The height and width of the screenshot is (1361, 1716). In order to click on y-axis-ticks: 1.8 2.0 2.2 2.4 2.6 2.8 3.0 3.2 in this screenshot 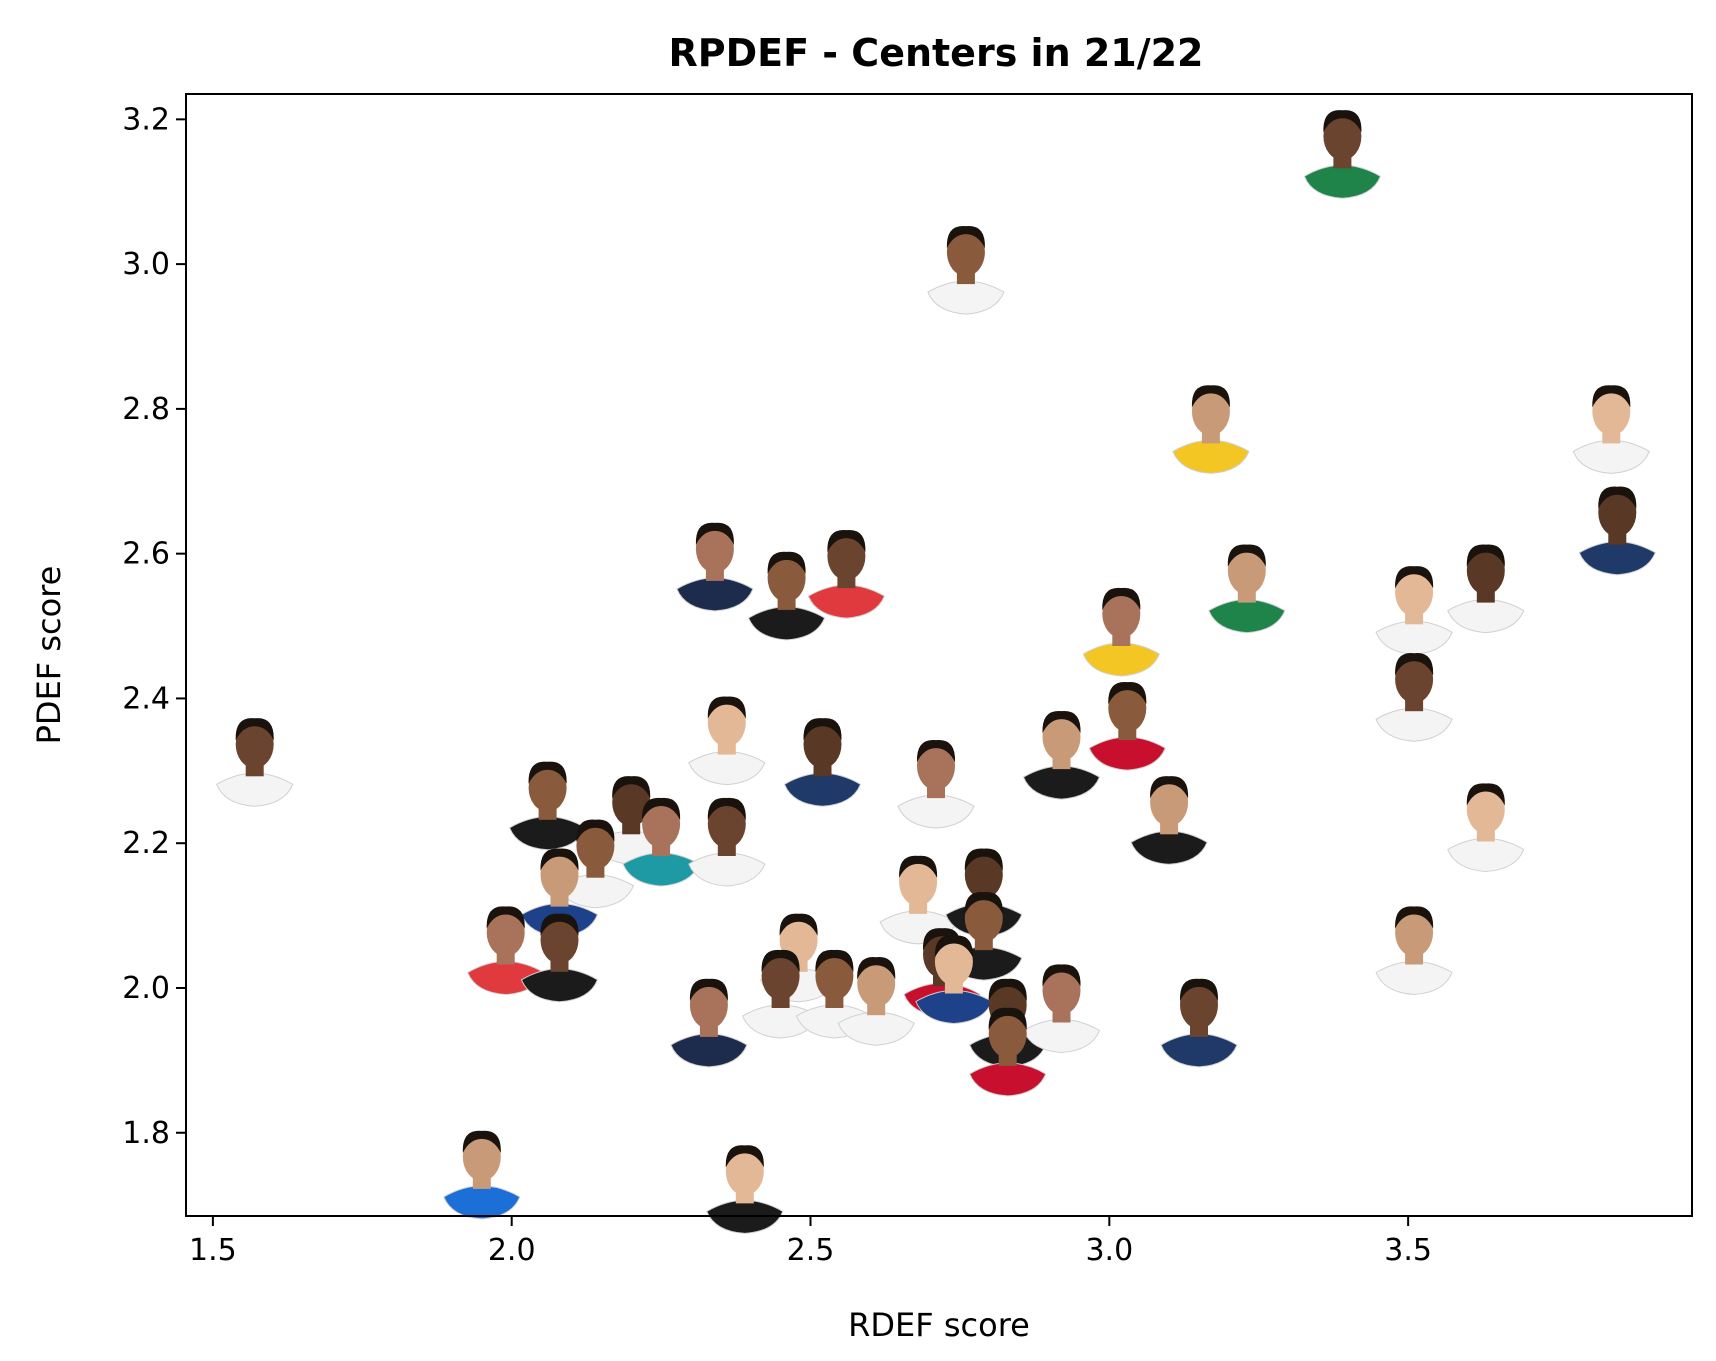, I will do `click(154, 626)`.